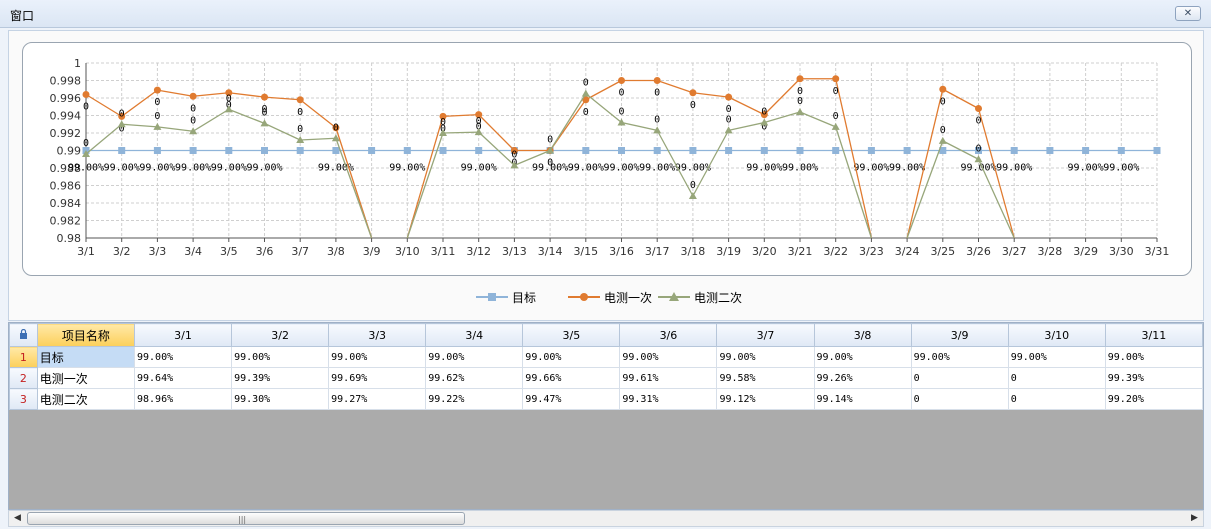  I want to click on row-name-cell: 目标, so click(85, 357).